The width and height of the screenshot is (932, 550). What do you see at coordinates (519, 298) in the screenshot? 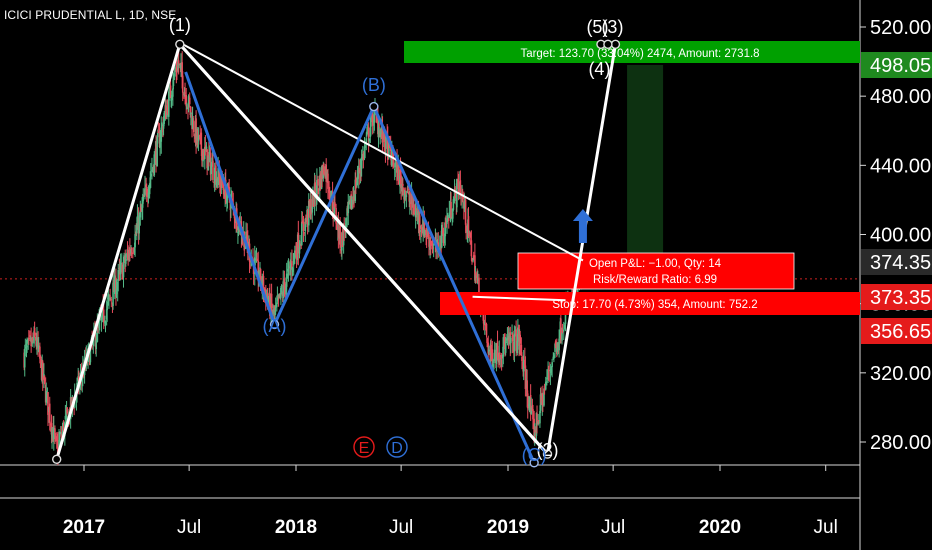
I see `support-line` at bounding box center [519, 298].